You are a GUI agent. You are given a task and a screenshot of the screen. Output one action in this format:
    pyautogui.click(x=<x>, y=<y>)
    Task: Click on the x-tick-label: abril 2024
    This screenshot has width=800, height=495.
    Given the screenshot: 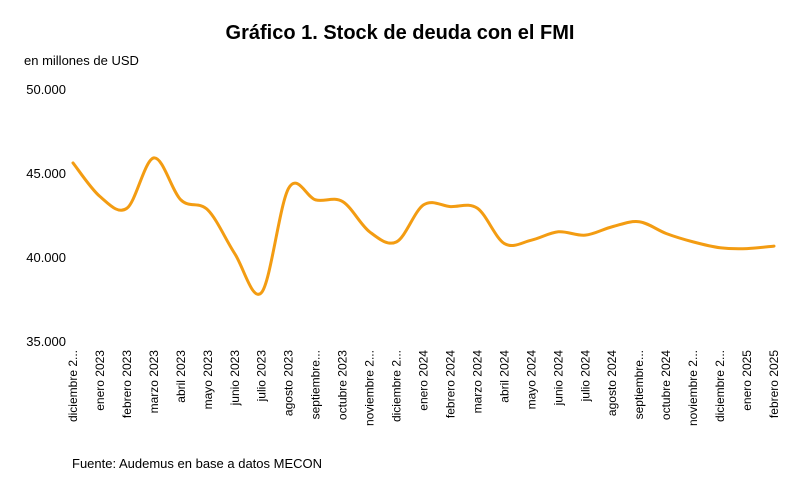 What is the action you would take?
    pyautogui.click(x=504, y=376)
    